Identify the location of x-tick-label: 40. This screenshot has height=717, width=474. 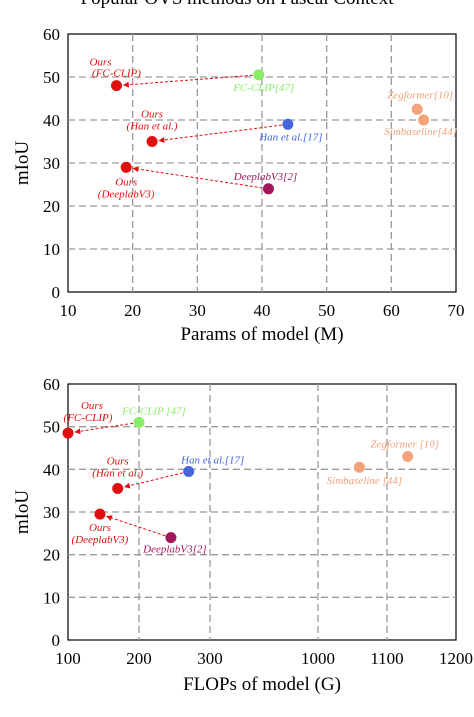
(262, 310).